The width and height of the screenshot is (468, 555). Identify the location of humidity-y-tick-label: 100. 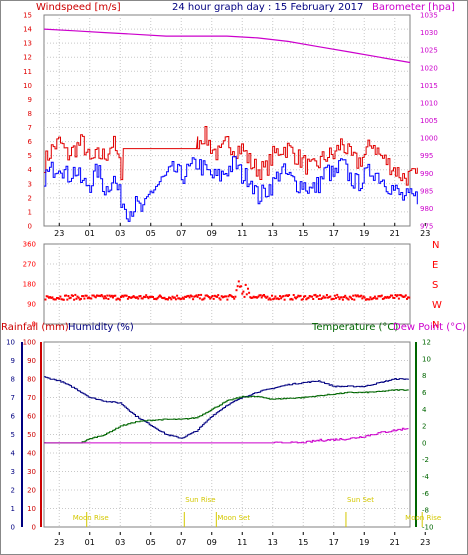
(29, 343).